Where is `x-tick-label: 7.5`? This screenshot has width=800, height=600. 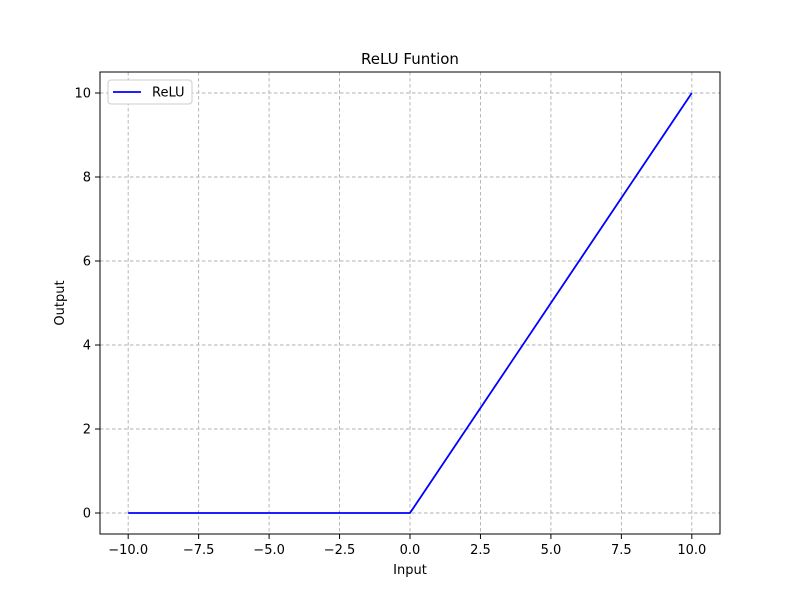
x-tick-label: 7.5 is located at coordinates (621, 550).